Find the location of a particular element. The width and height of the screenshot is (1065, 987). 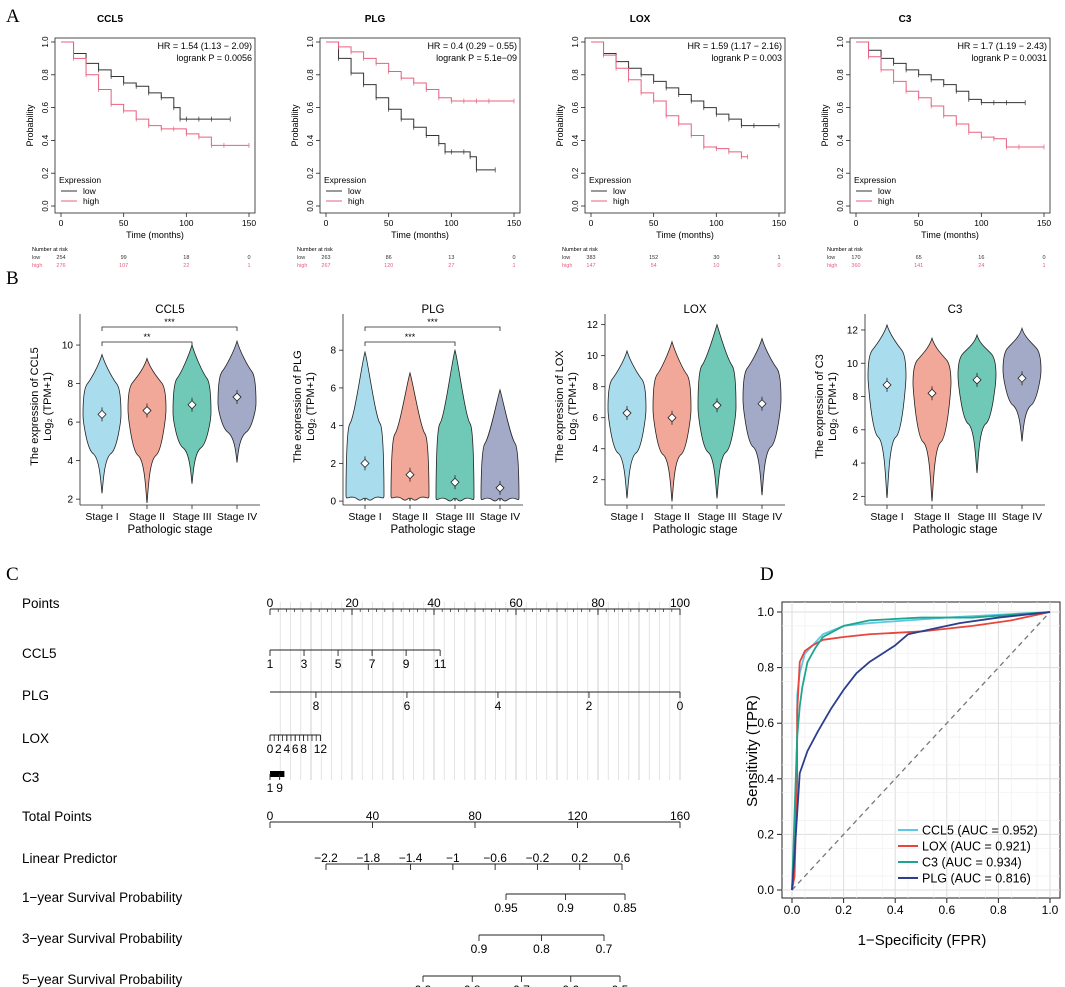

nomogram-row-label: Total Points is located at coordinates (57, 816).